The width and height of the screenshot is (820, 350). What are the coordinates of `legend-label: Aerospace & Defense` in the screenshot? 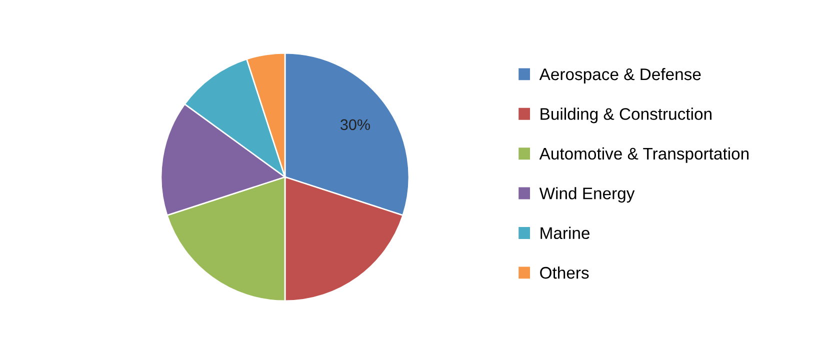 It's located at (620, 76).